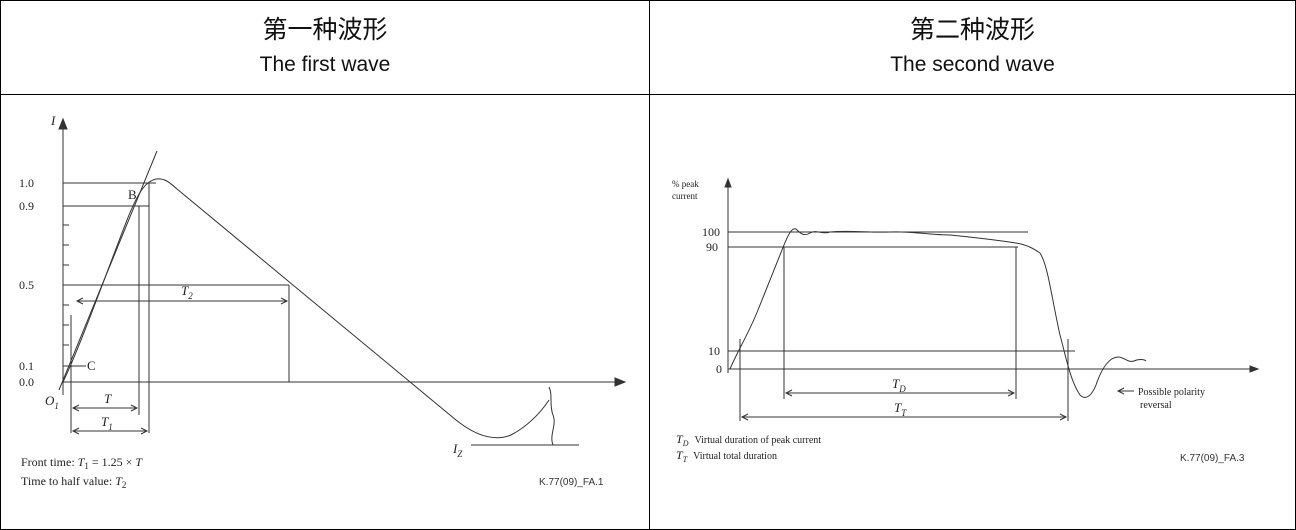  Describe the element at coordinates (73, 482) in the screenshot. I see `legend-half-value: Time to half value: T2` at that location.